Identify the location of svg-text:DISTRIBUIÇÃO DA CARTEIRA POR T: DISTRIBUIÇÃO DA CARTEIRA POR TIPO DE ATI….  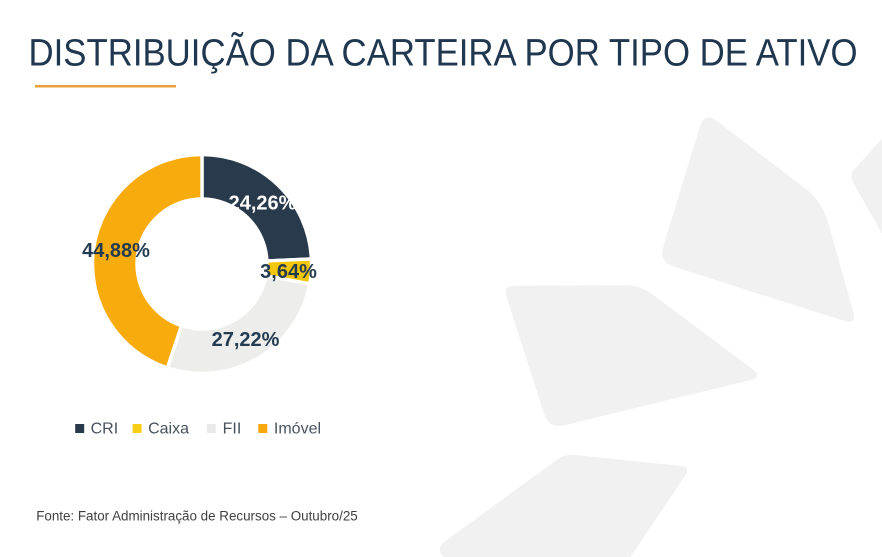
(443, 53).